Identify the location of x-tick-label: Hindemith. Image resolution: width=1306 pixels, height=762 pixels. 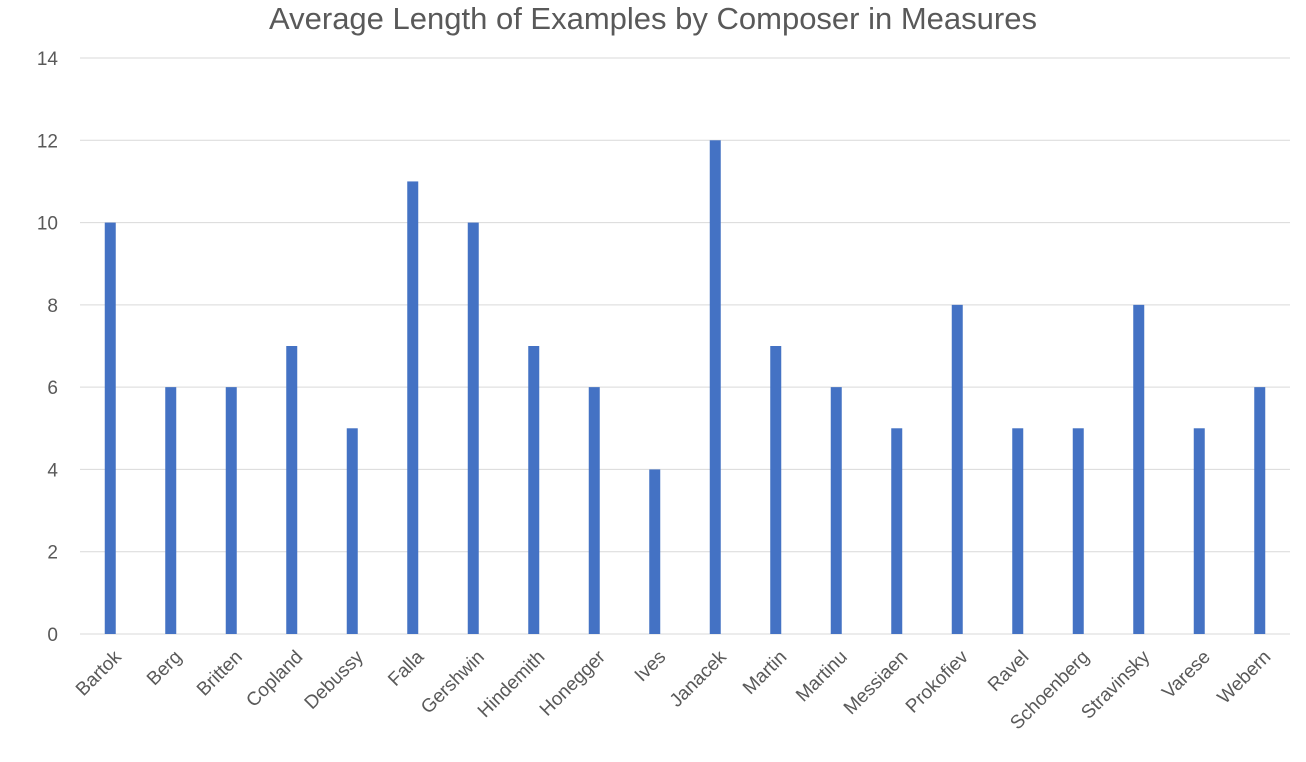
(511, 684).